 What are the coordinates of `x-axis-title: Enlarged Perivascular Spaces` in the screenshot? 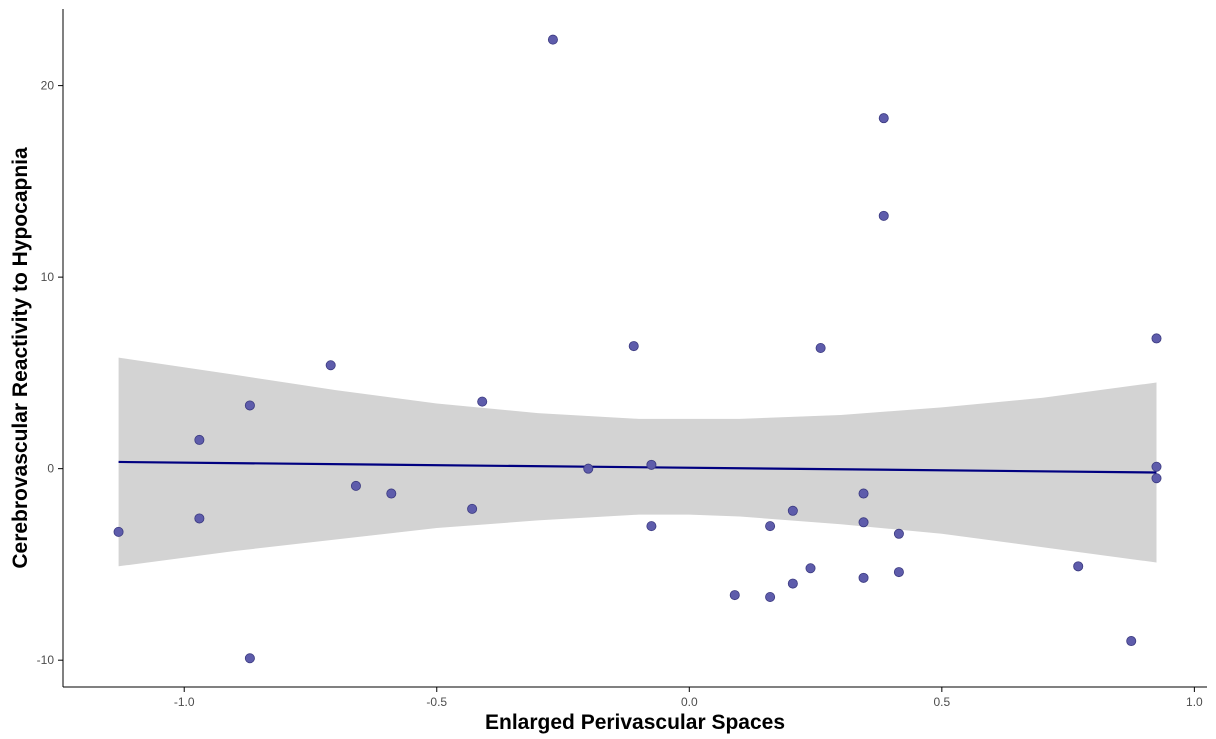 It's located at (635, 722).